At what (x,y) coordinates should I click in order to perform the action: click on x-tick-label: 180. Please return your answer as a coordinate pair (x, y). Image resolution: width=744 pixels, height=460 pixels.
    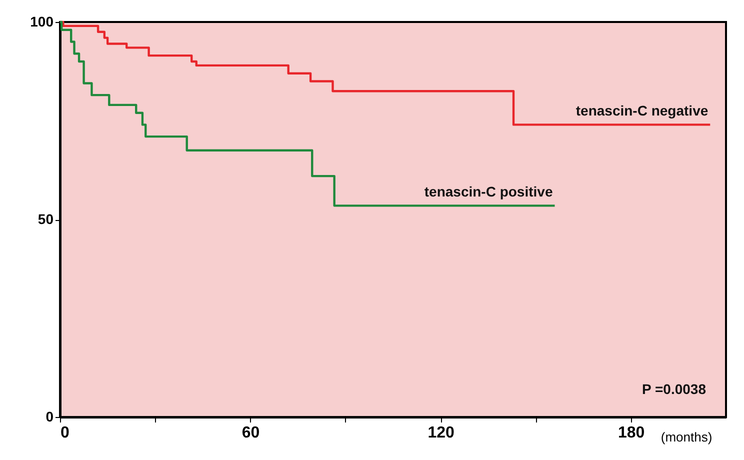
    Looking at the image, I should click on (631, 433).